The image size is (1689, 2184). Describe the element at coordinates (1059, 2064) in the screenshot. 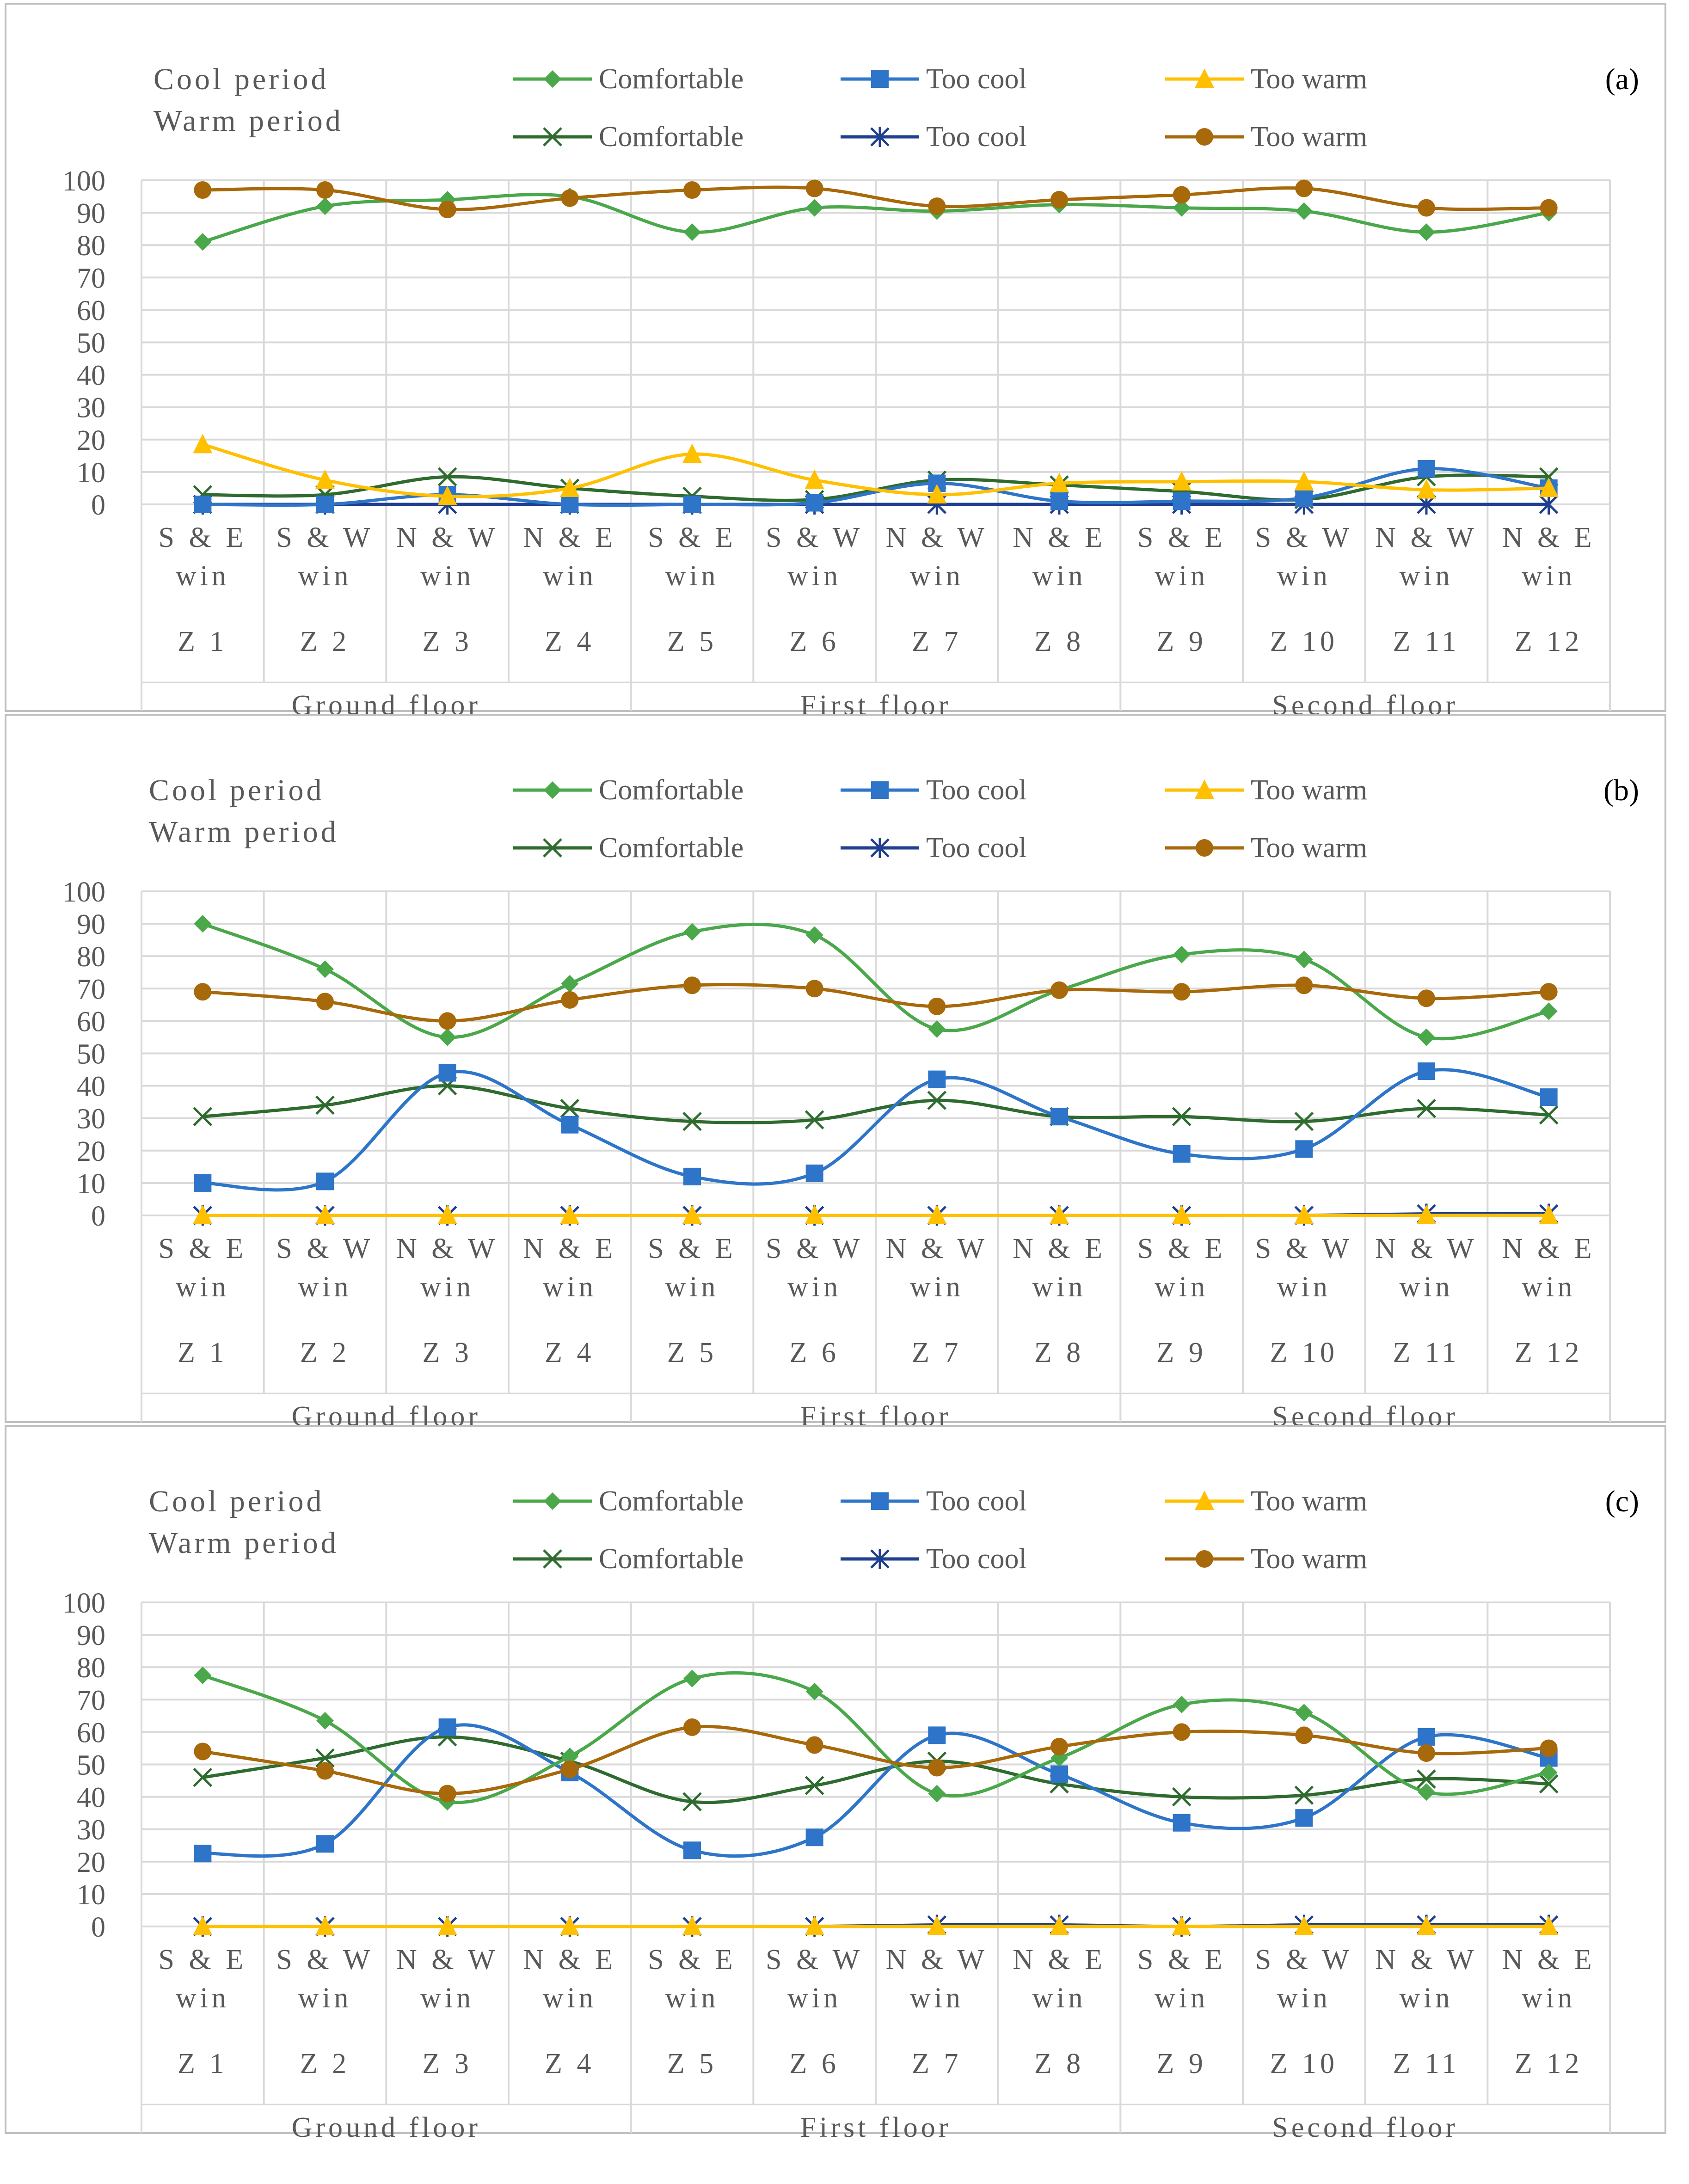

I see `zone-label: Z 8` at that location.